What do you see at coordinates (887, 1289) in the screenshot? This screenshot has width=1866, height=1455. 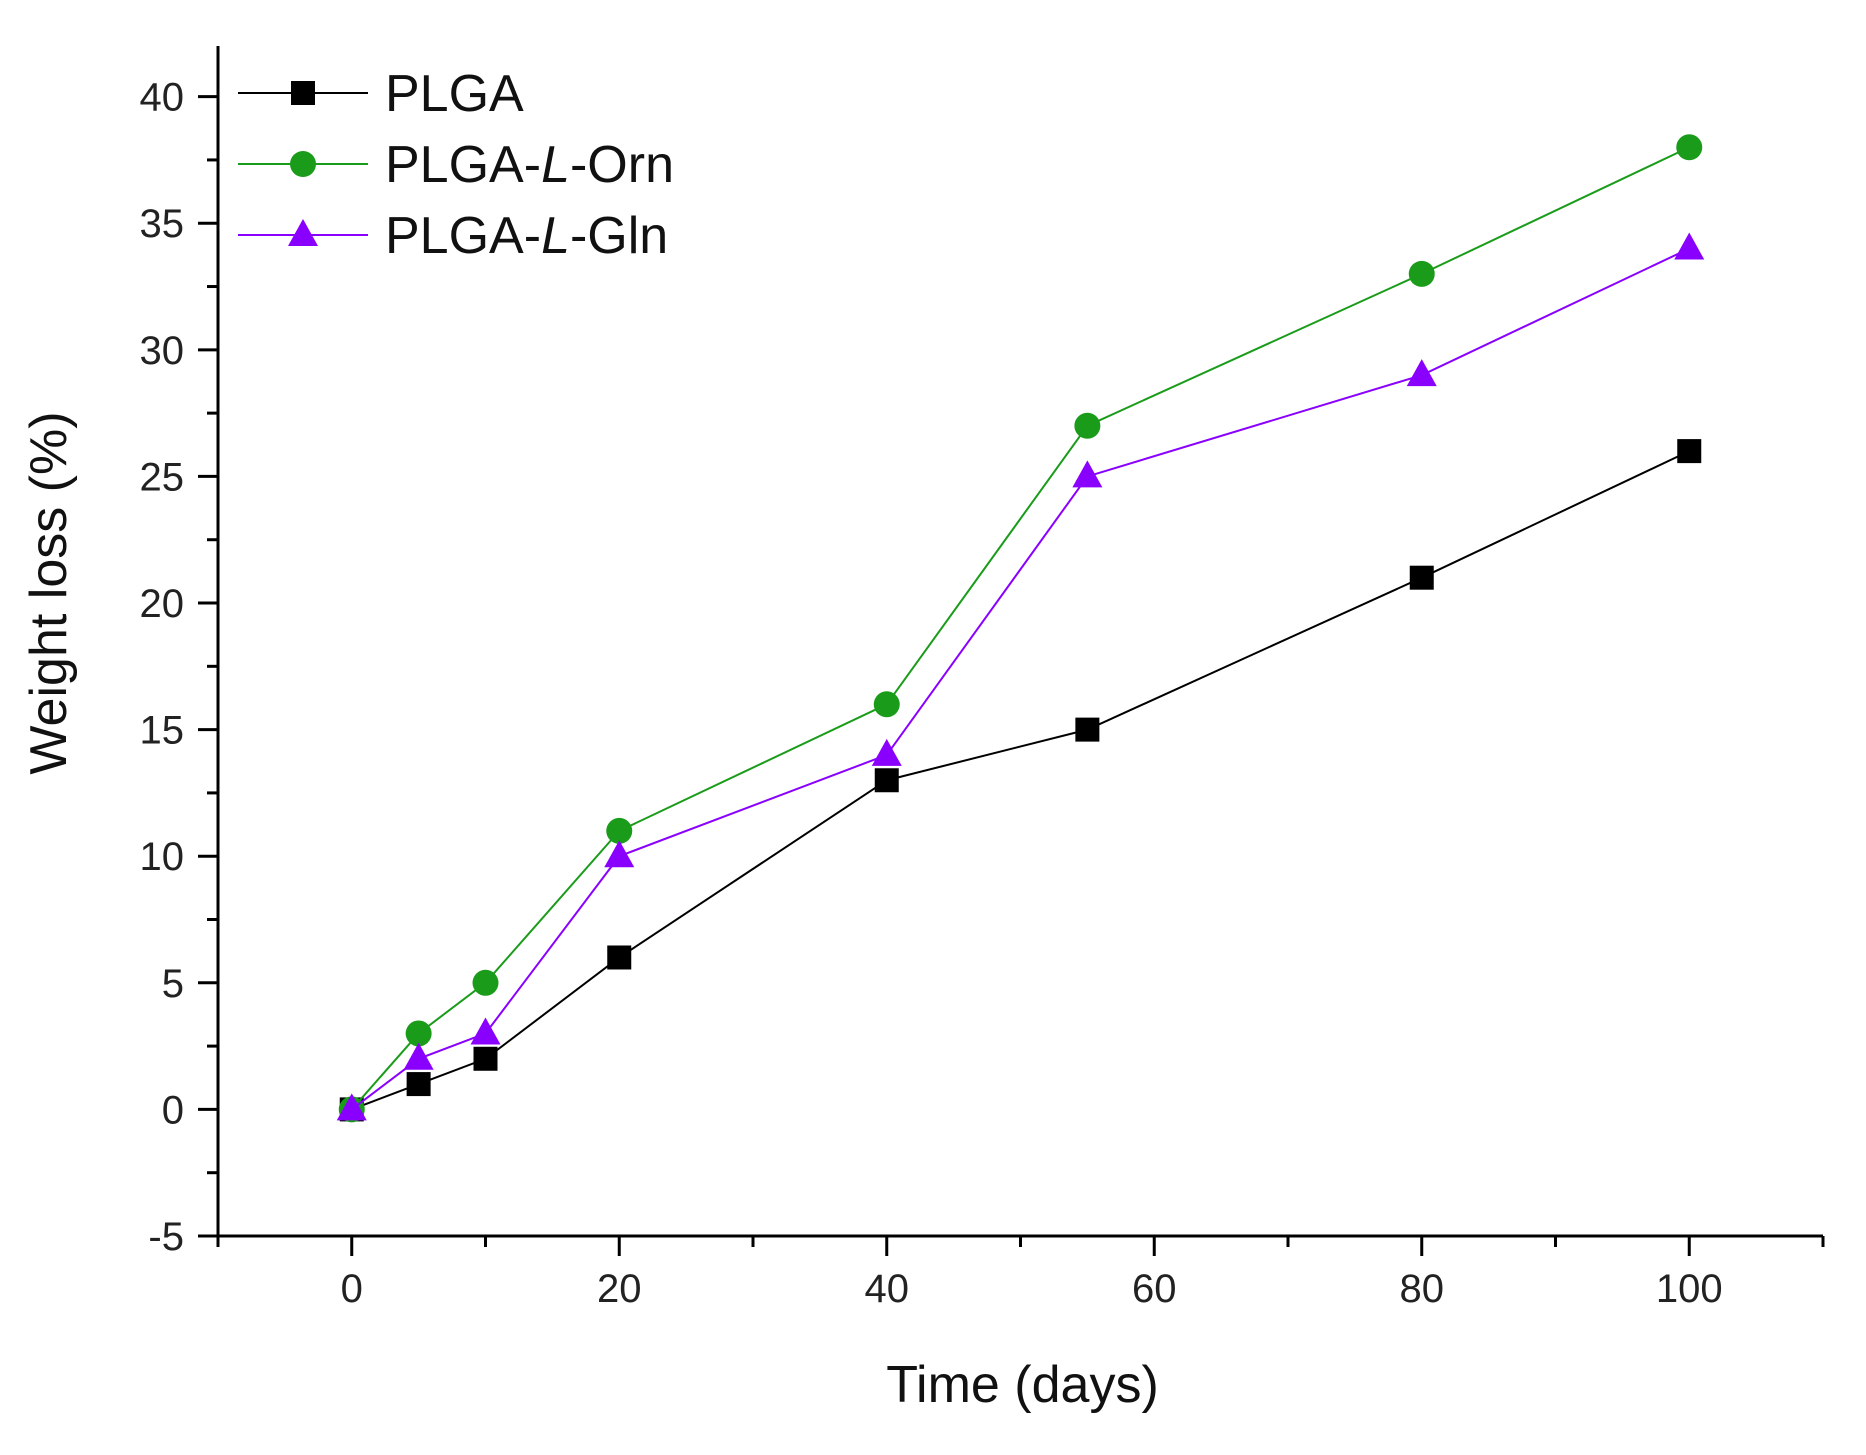 I see `x-tick-label: 40` at bounding box center [887, 1289].